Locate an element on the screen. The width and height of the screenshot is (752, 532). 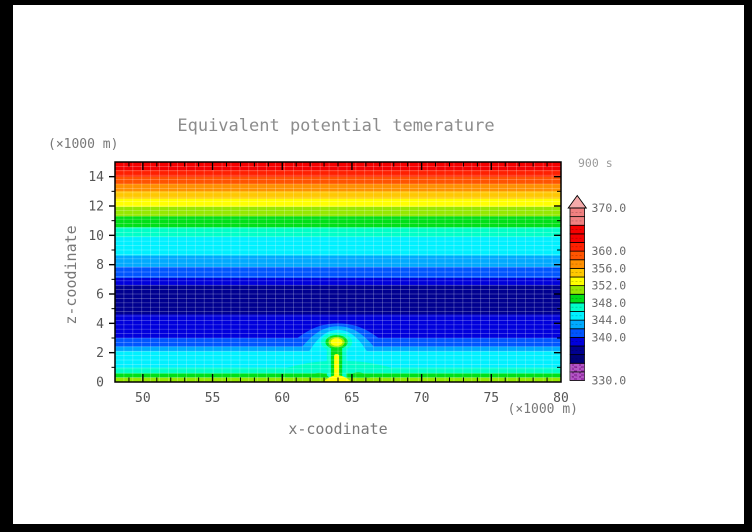
colorbar-label: 360.0 is located at coordinates (609, 251).